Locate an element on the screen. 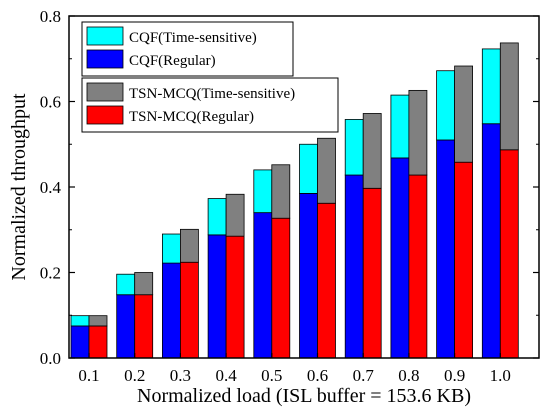  bar-tsn-mcq-time-sensitive-0.3 is located at coordinates (189, 245).